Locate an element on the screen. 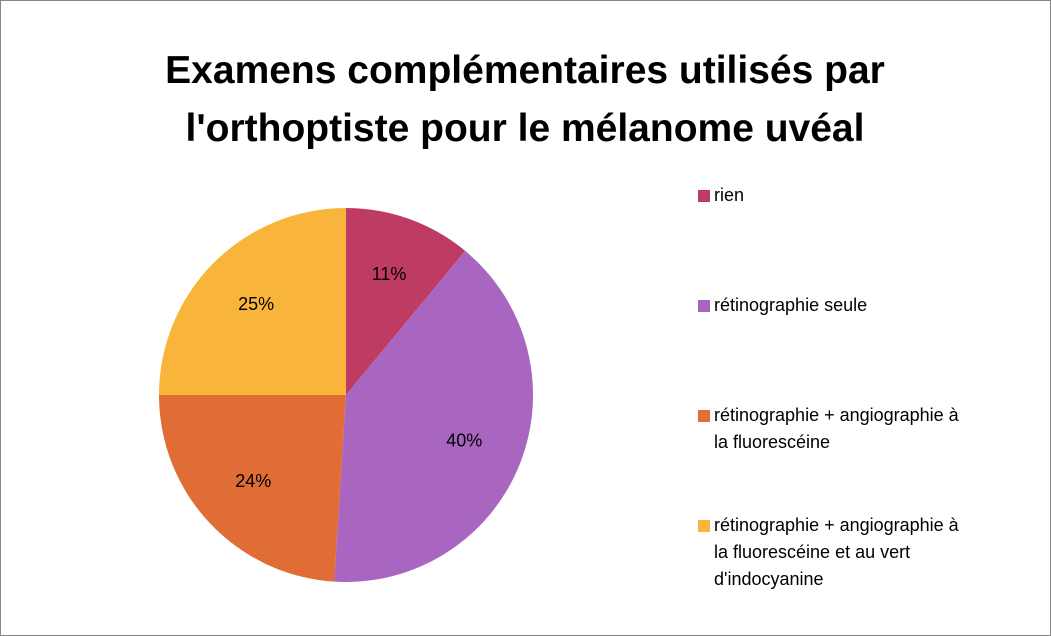 This screenshot has width=1051, height=636. data-label: 11% is located at coordinates (389, 274).